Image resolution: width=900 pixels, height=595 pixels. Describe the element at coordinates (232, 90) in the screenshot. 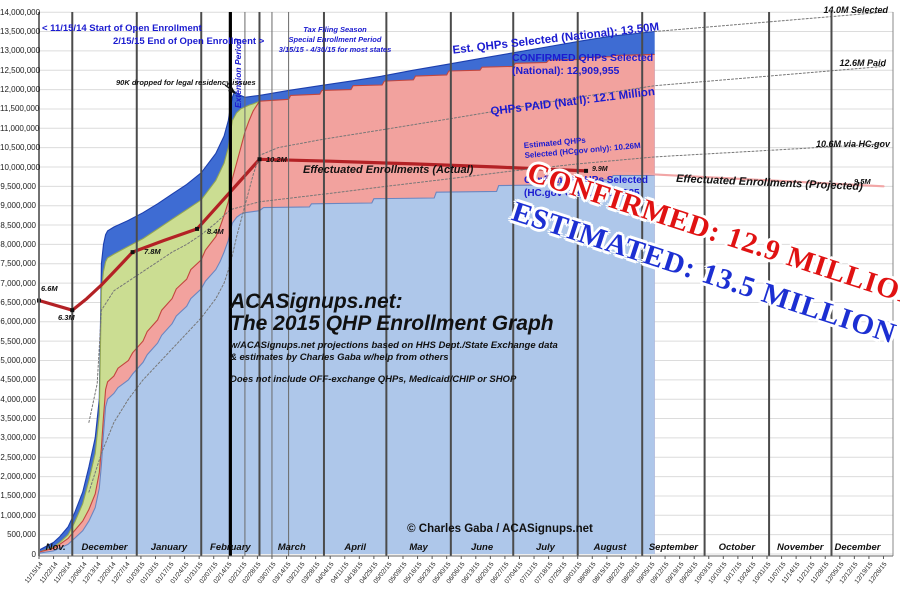

I see `arrow-90k-head` at that location.